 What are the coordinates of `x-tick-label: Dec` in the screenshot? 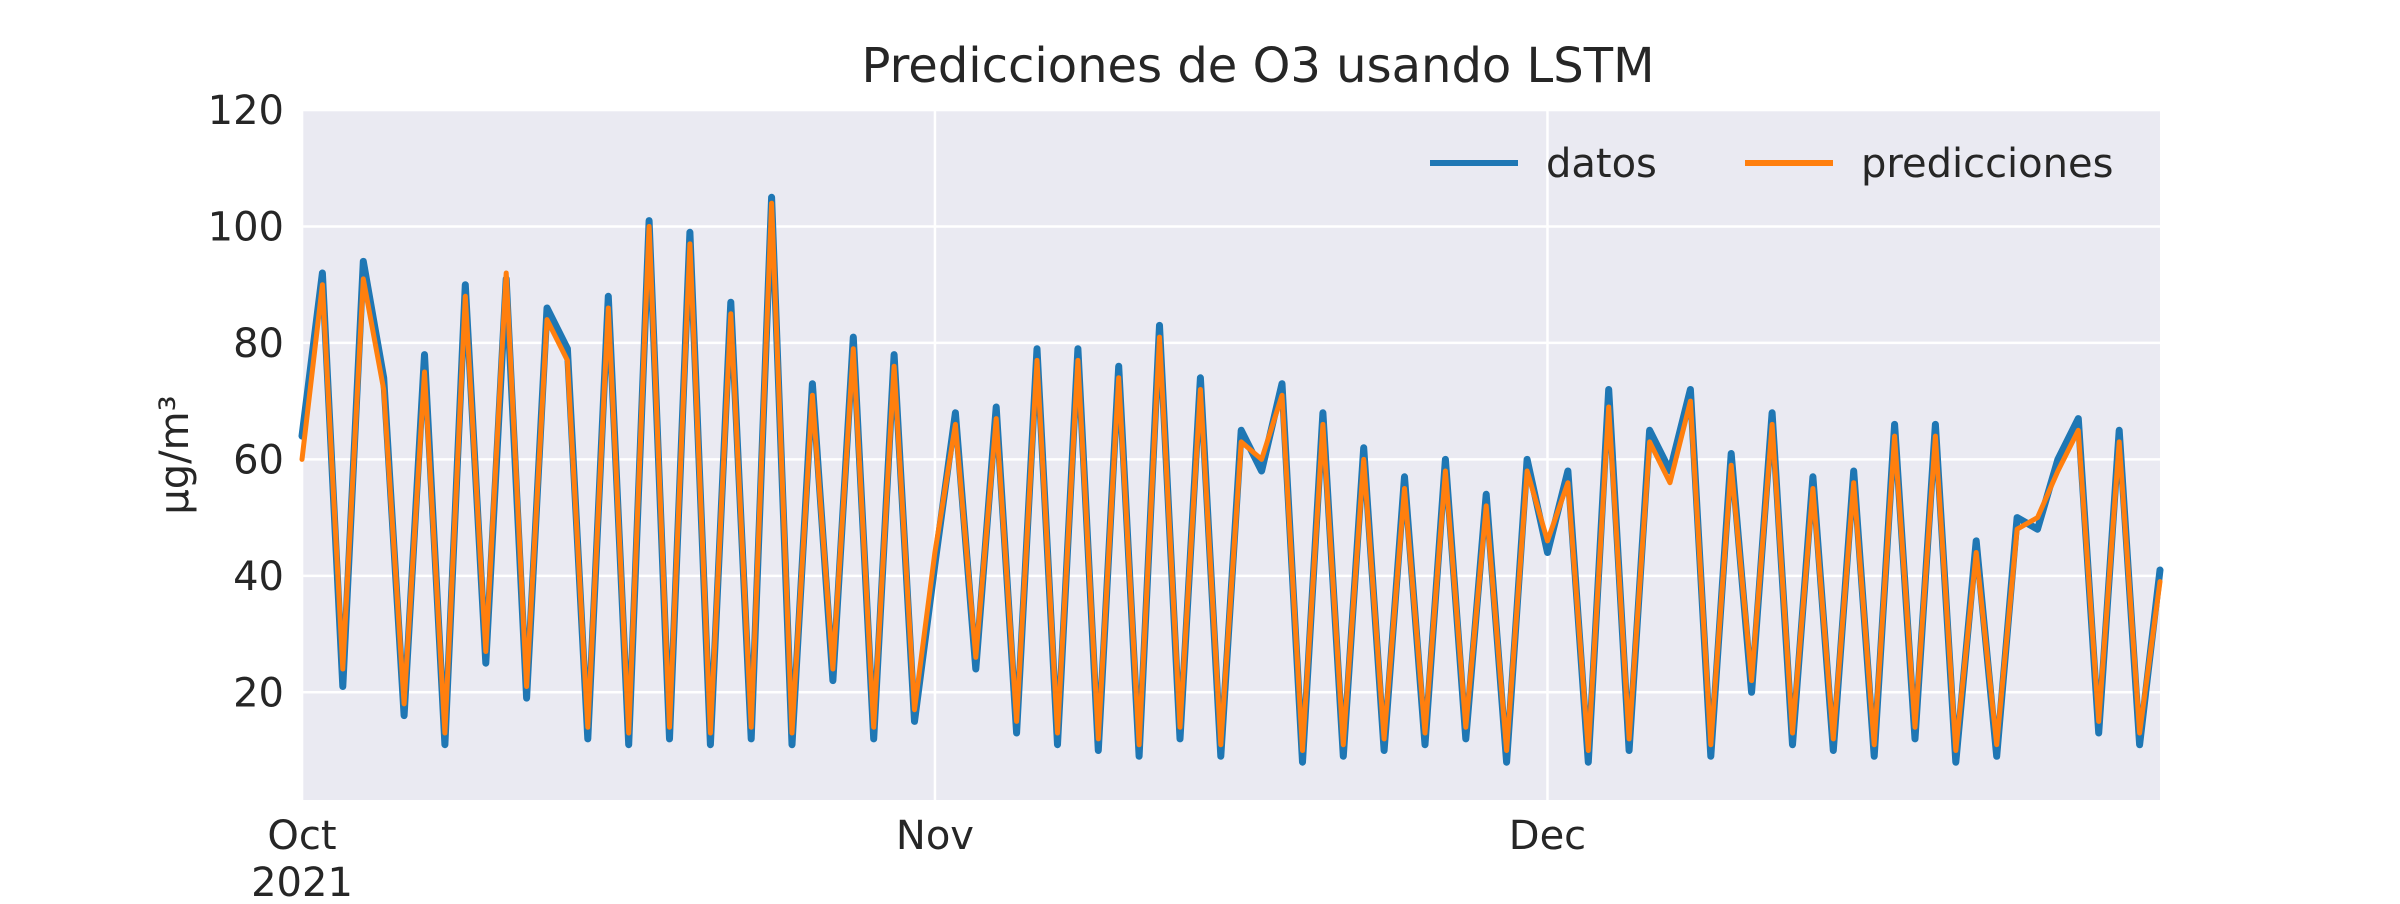 It's located at (1547, 836).